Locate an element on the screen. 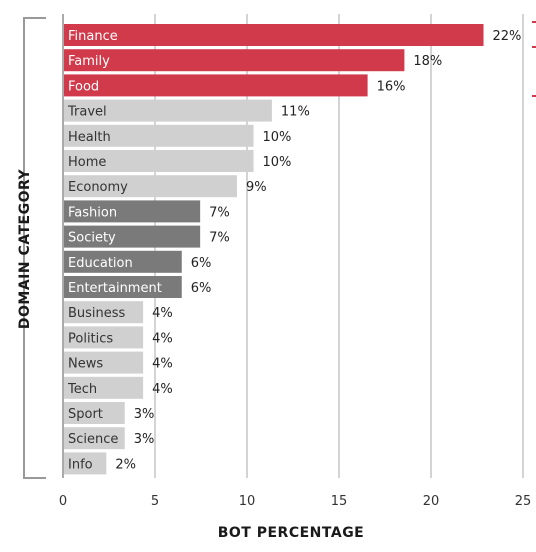  x-tick-5: 5 is located at coordinates (155, 501).